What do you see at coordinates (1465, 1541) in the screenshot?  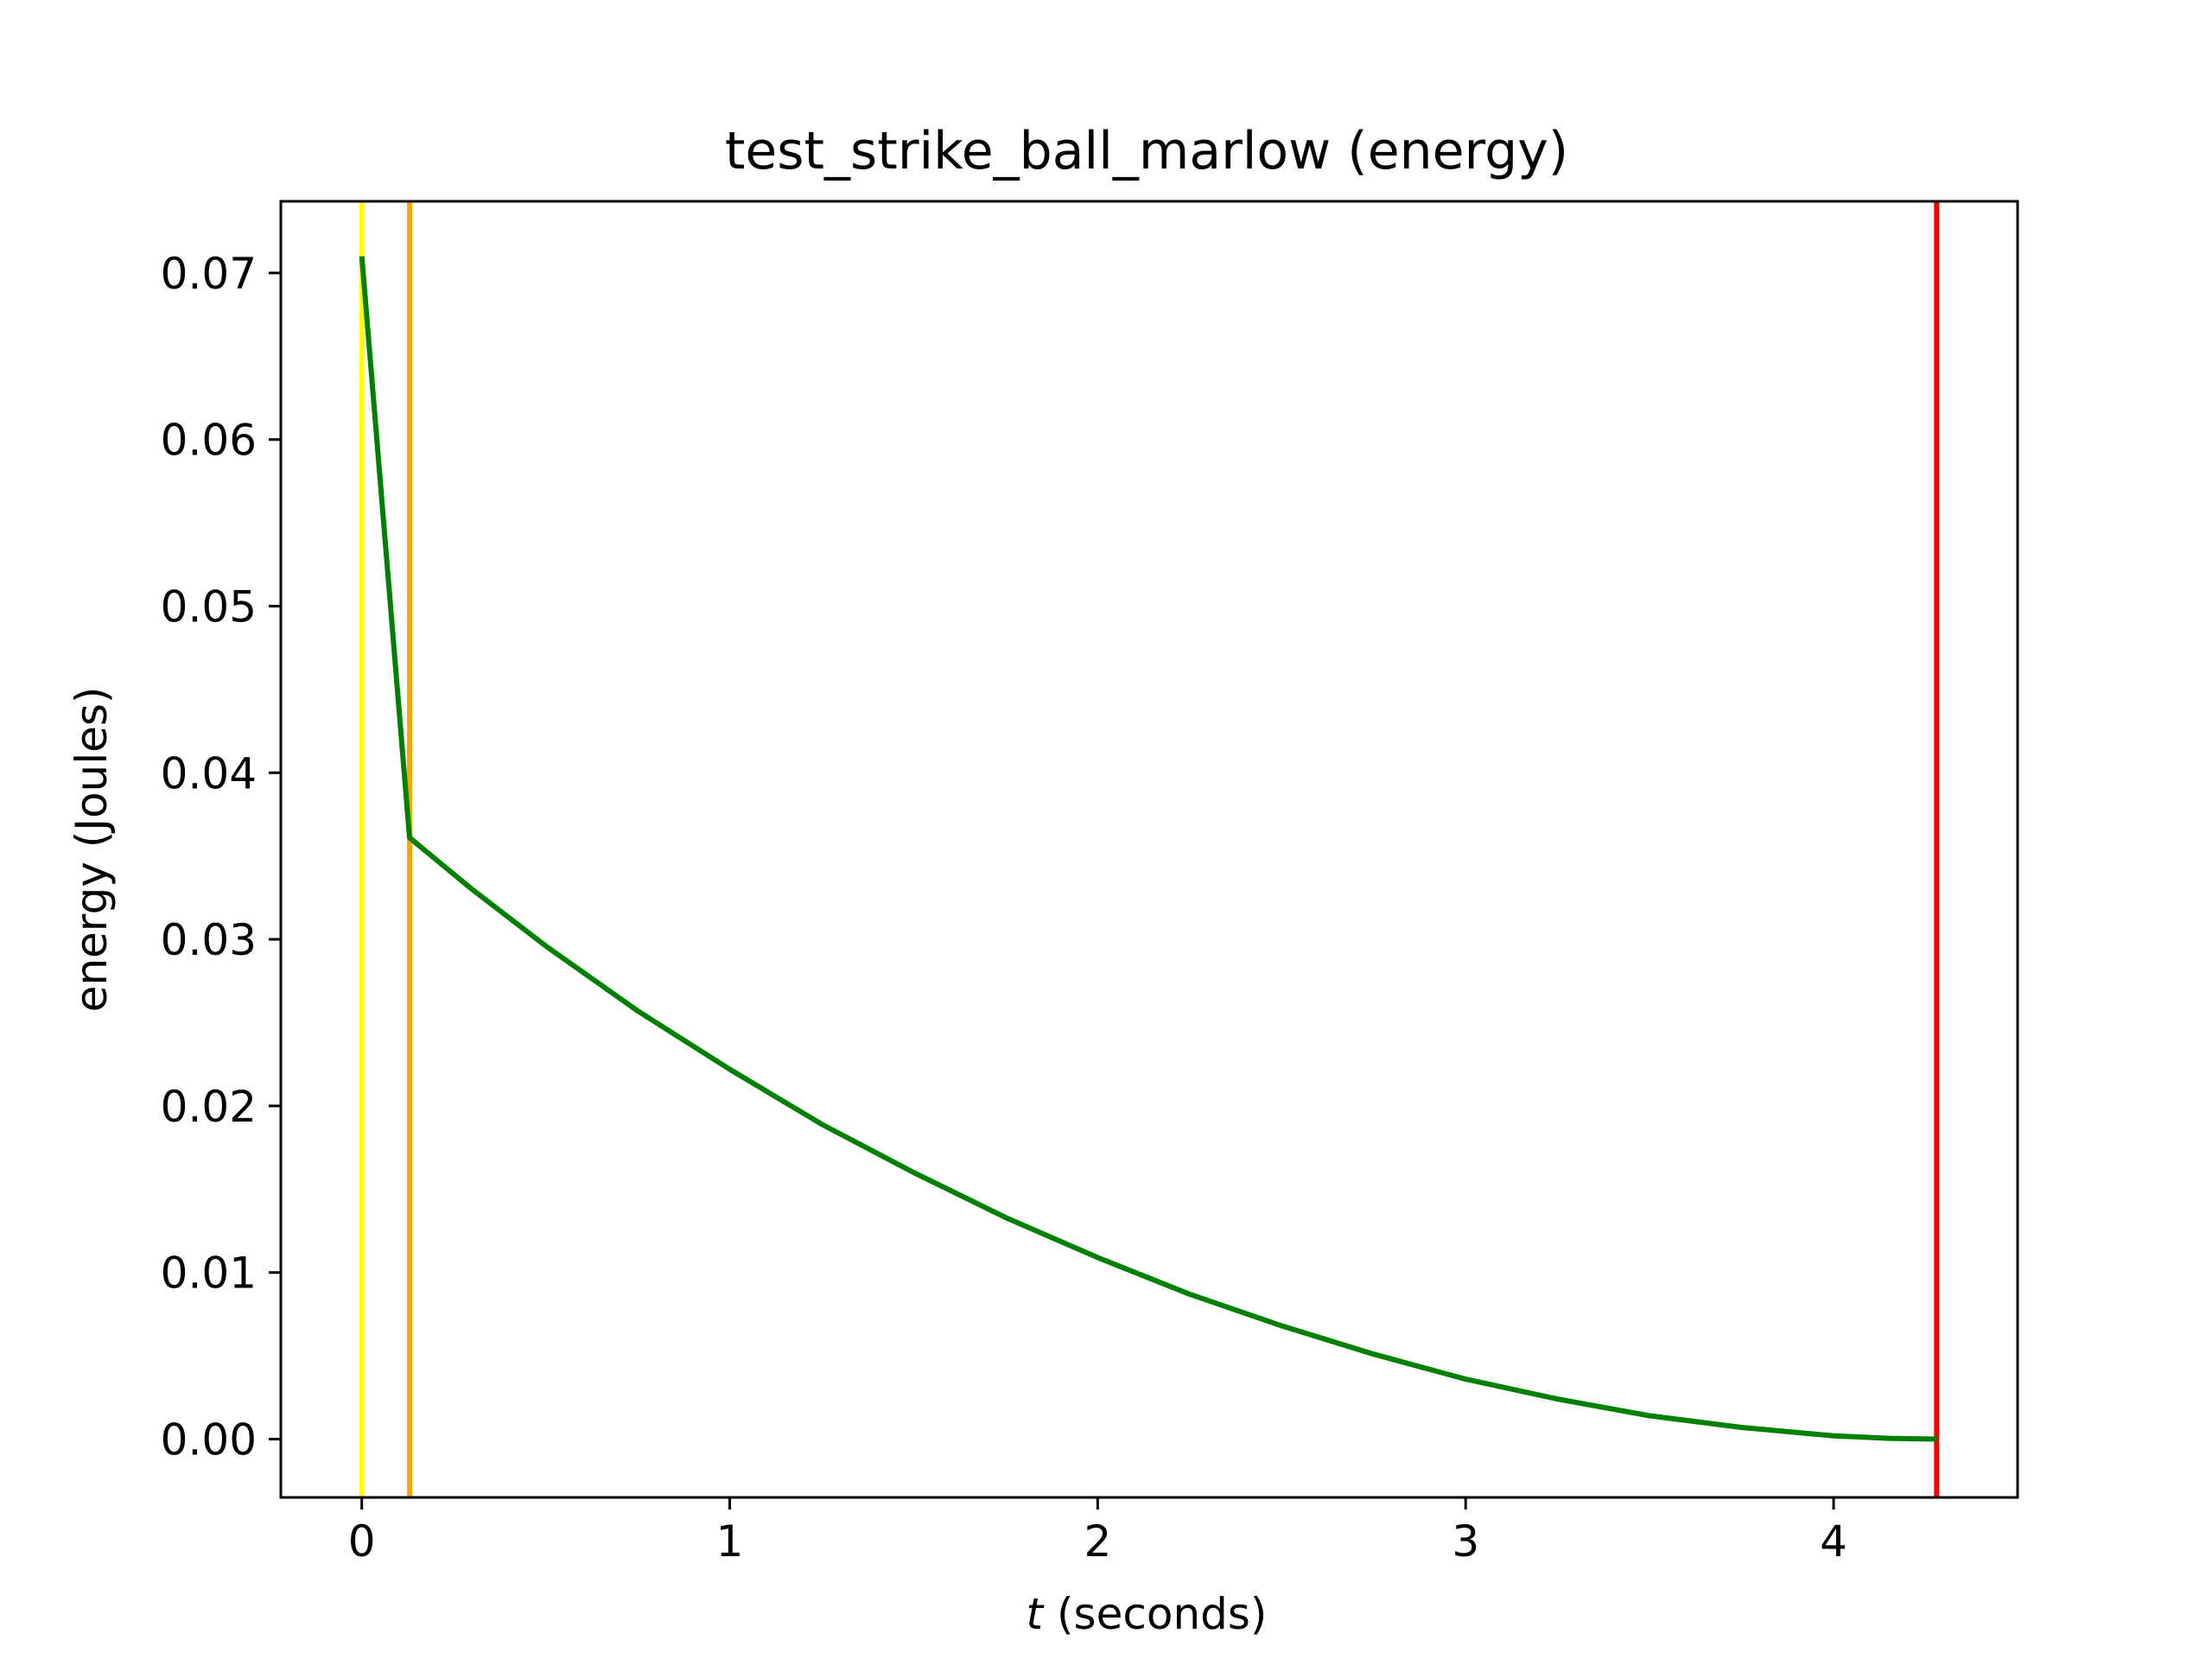 I see `x-tick-label: 3` at bounding box center [1465, 1541].